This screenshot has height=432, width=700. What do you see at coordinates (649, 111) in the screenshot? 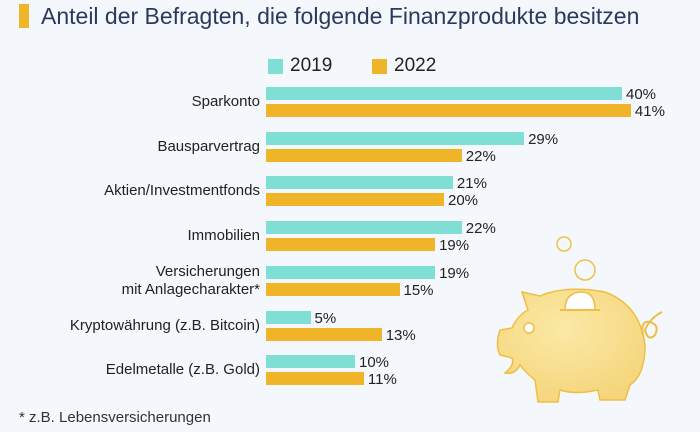
I see `value-label-2022: 41%` at bounding box center [649, 111].